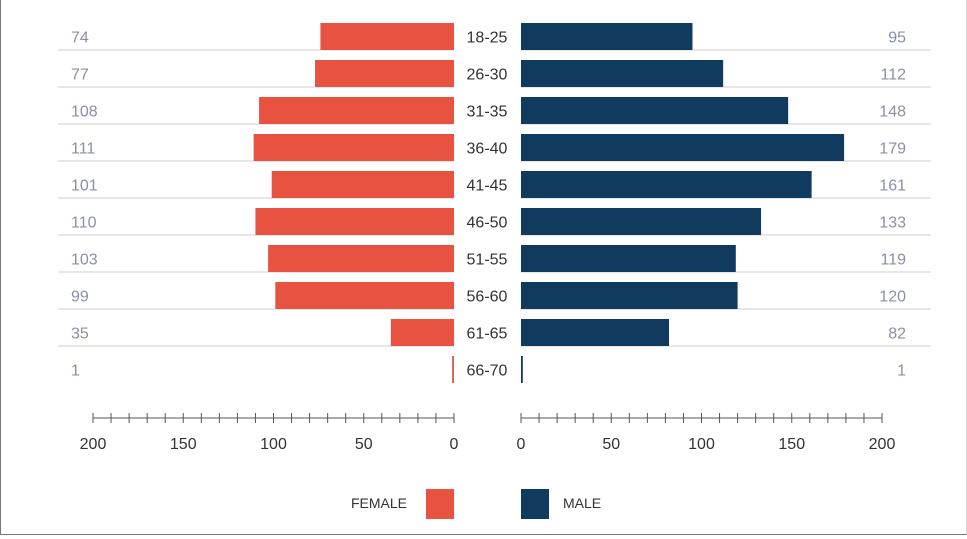 Image resolution: width=967 pixels, height=539 pixels. I want to click on age-group-label: 41-45, so click(487, 186).